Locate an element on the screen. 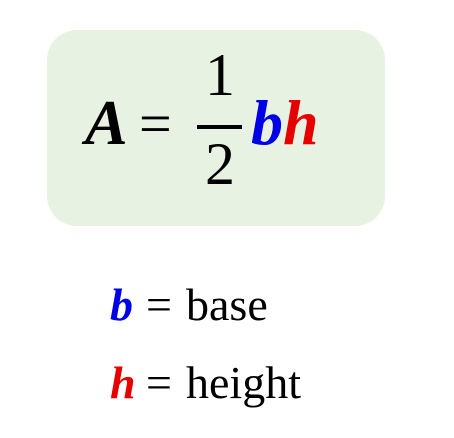 The height and width of the screenshot is (438, 454). definition-base-equals: = is located at coordinates (159, 304).